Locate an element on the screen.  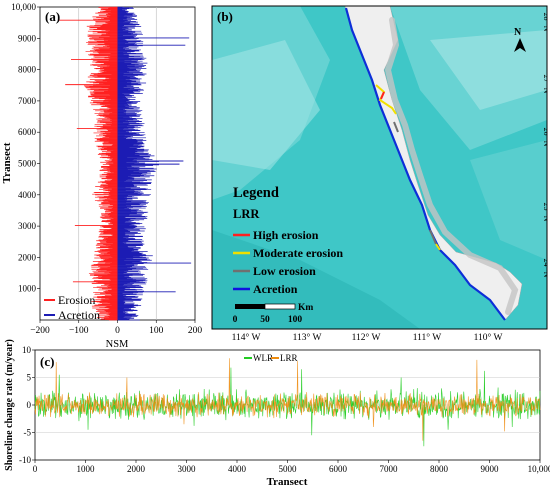
panel-a-x-tick-label: −100 is located at coordinates (79, 331).